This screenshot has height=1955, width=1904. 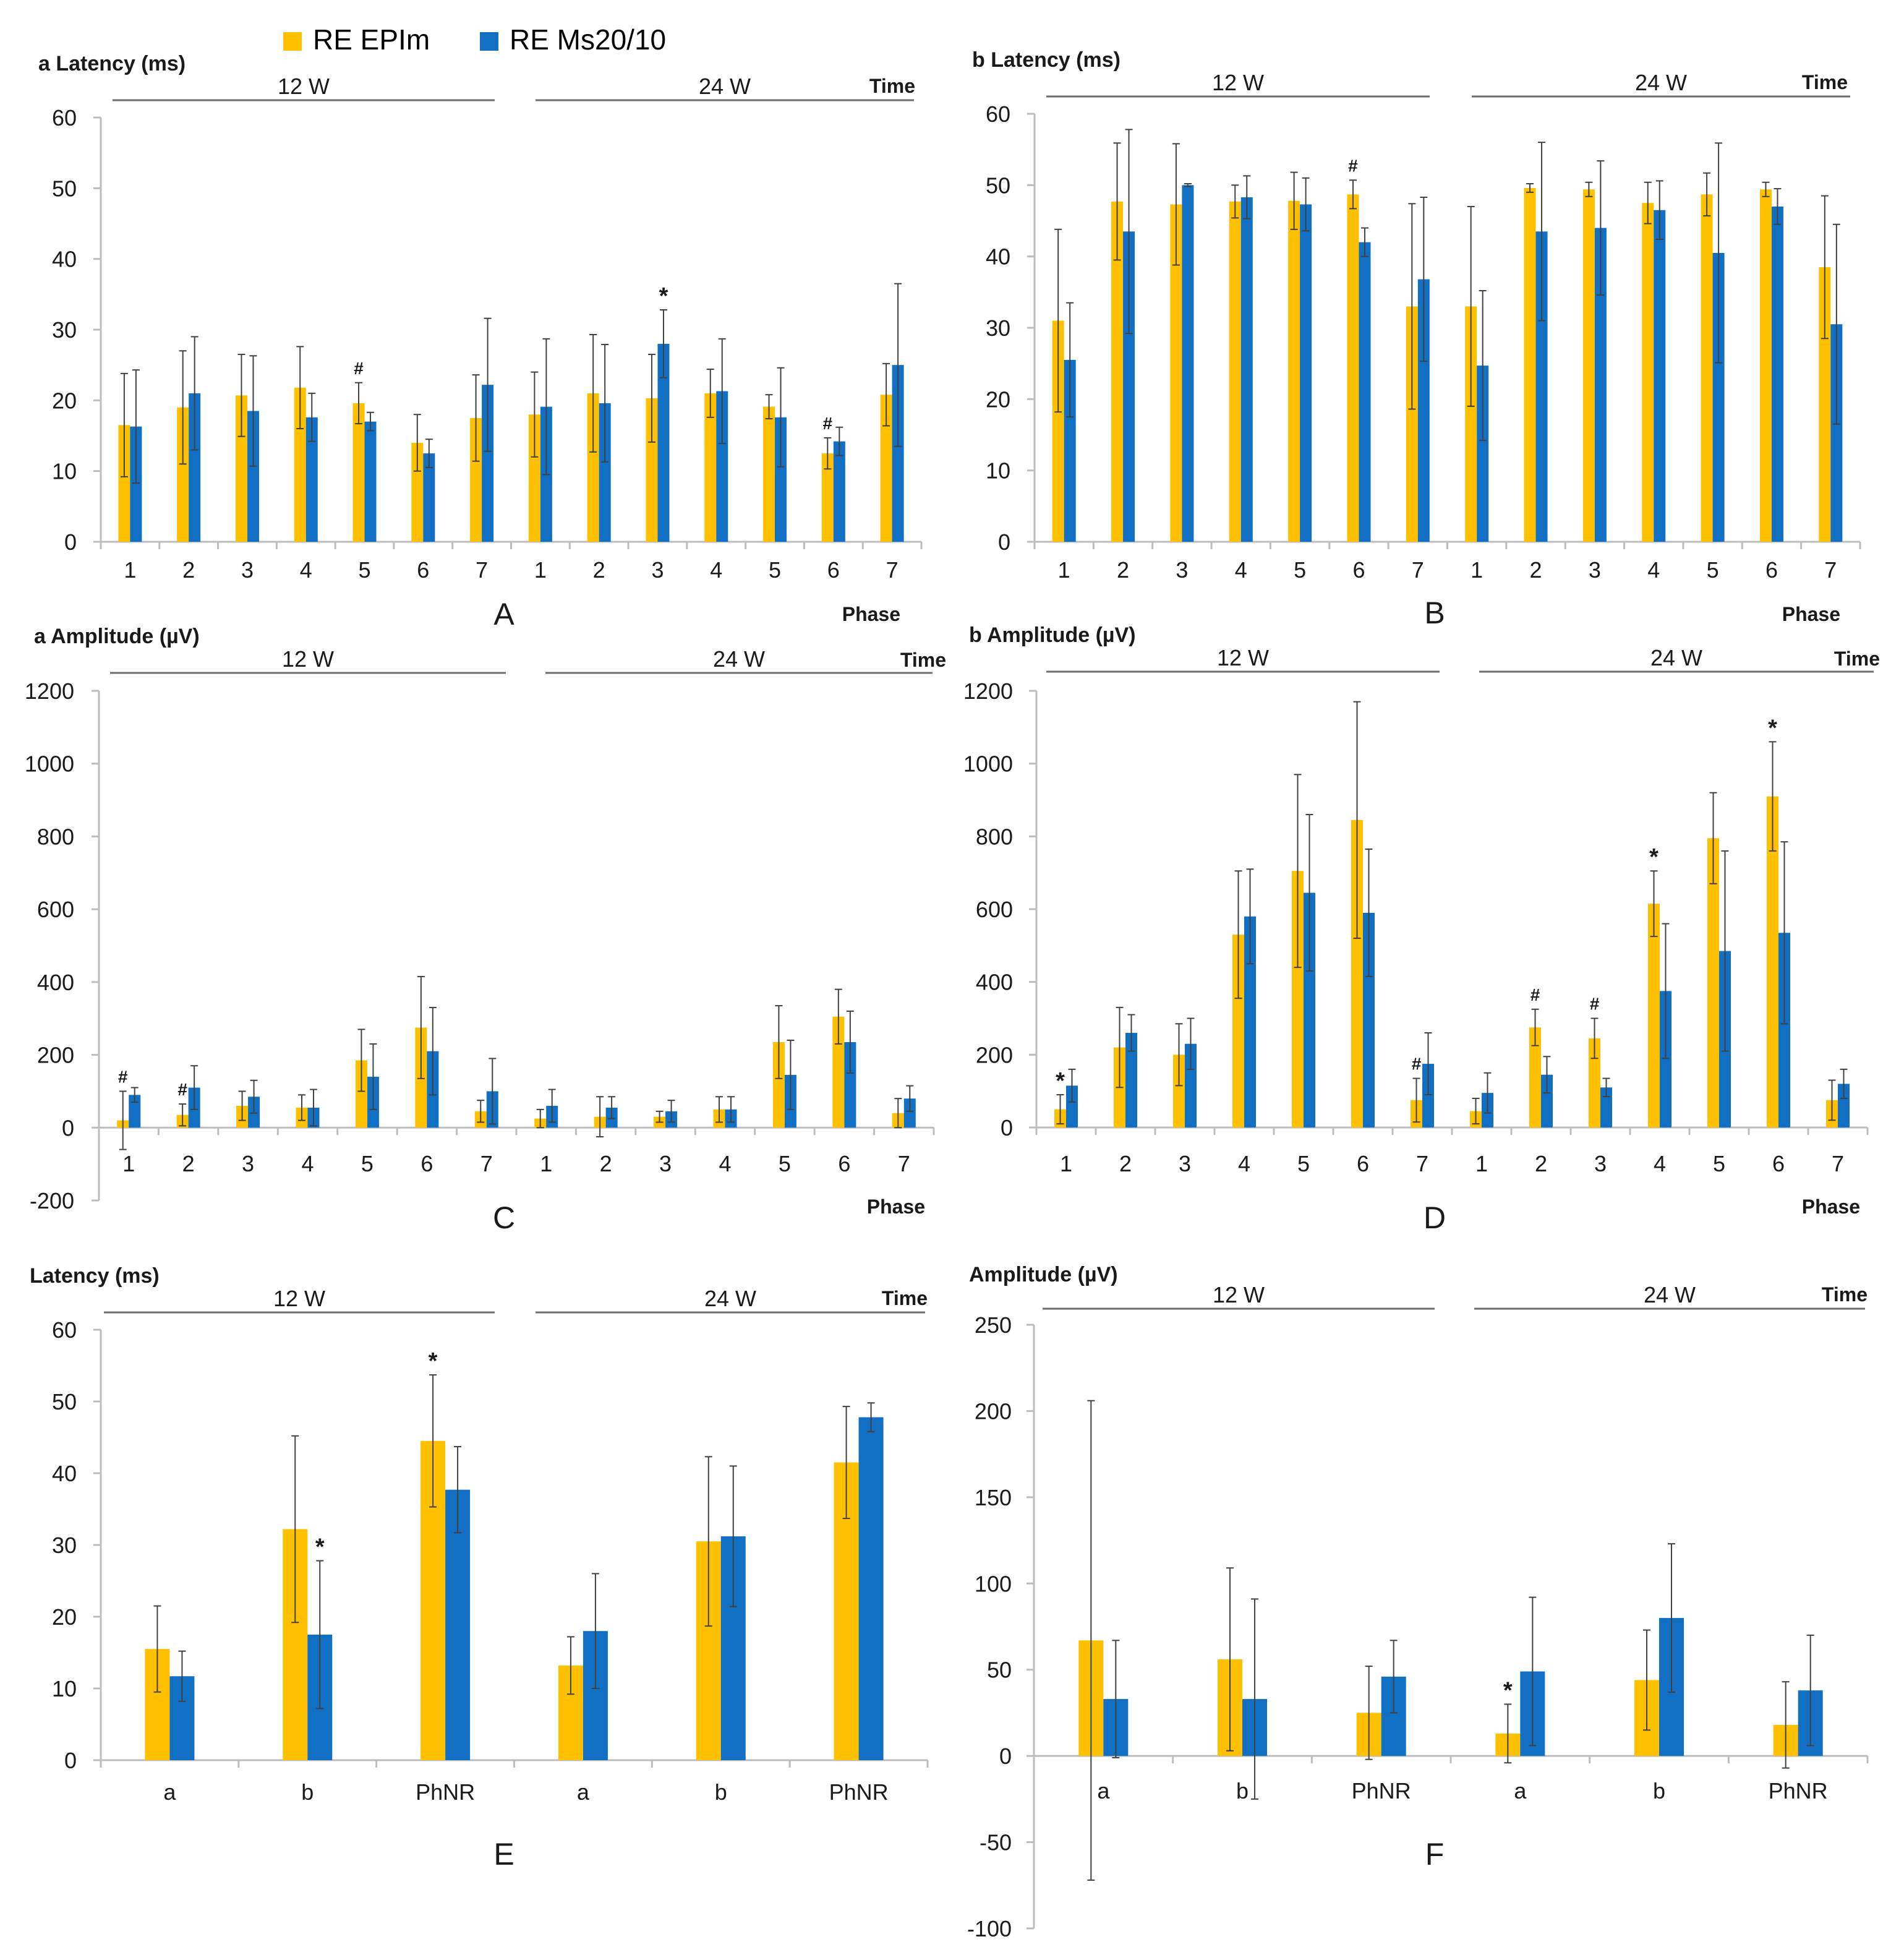 I want to click on panel-c-ytick-label: 1200, so click(x=49, y=691).